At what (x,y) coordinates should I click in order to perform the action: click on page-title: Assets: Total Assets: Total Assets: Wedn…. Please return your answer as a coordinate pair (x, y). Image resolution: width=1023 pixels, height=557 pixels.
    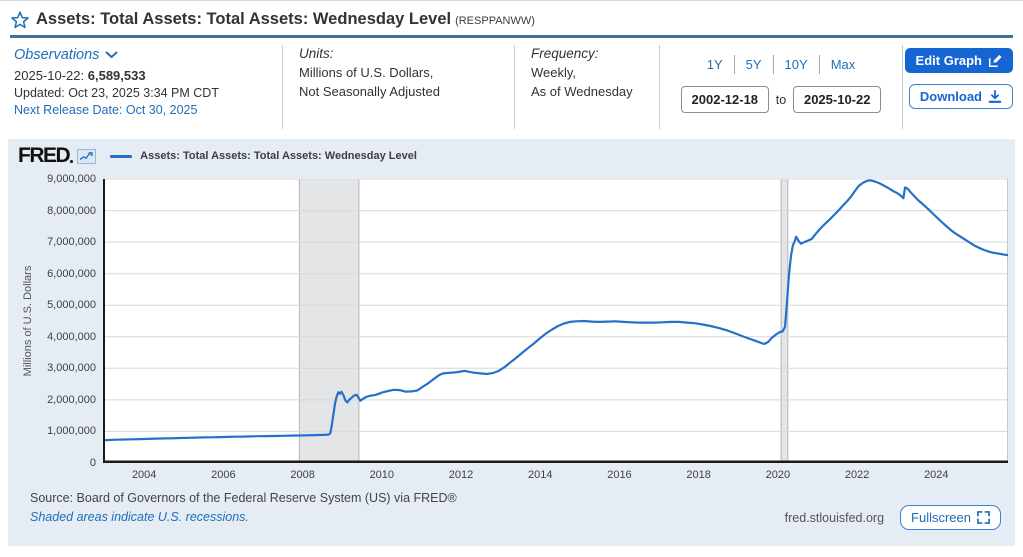
    Looking at the image, I should click on (285, 19).